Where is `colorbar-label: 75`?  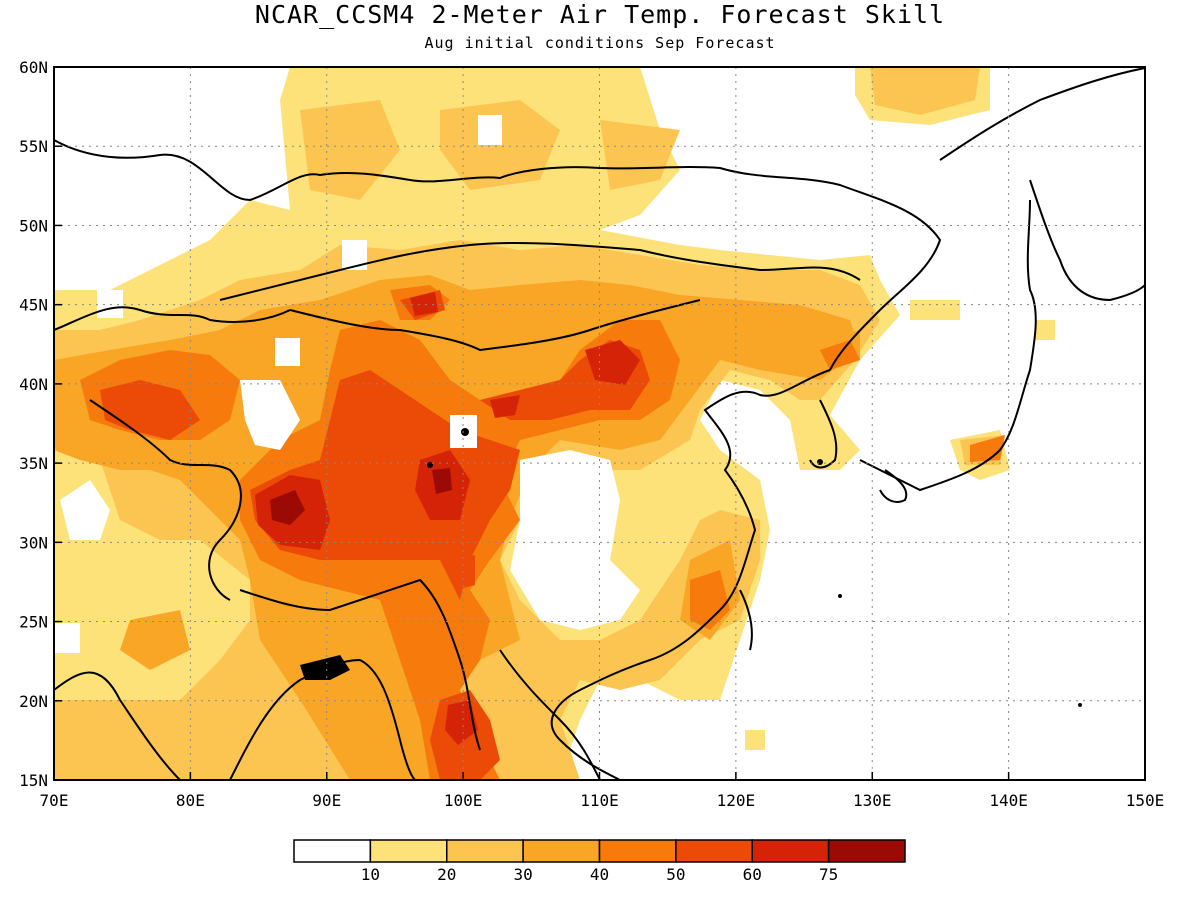 colorbar-label: 75 is located at coordinates (828, 874).